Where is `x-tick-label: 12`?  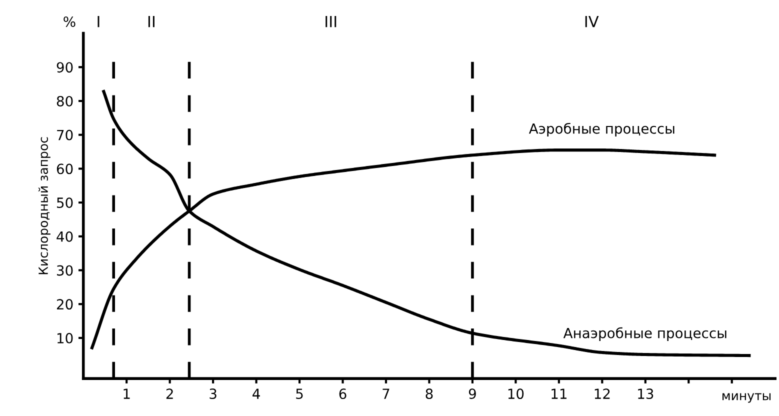
x-tick-label: 12 is located at coordinates (602, 393).